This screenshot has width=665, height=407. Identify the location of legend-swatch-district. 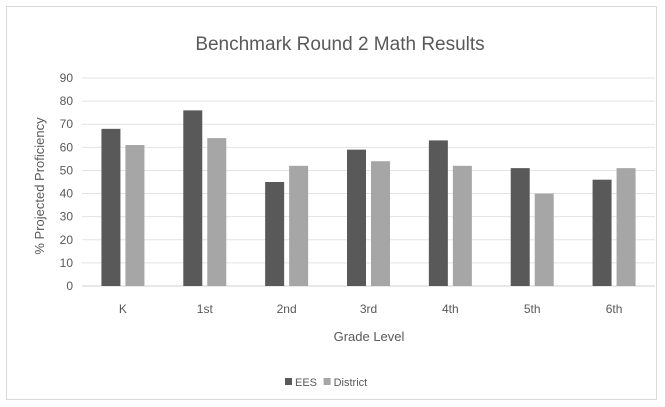
(327, 381).